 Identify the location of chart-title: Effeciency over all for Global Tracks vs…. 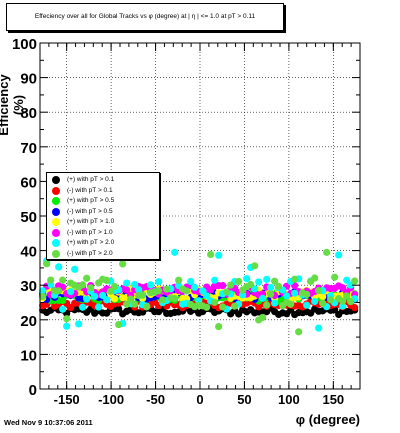
(145, 16).